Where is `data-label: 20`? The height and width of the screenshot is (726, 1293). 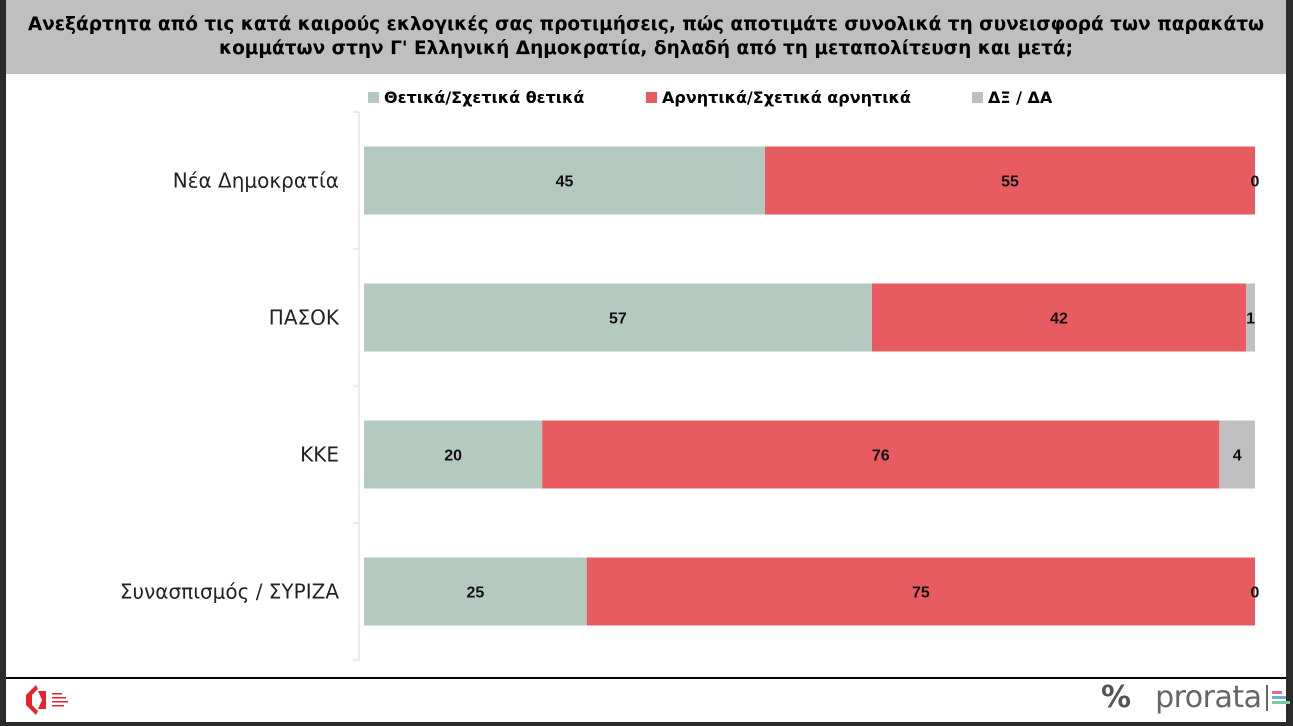 data-label: 20 is located at coordinates (453, 456).